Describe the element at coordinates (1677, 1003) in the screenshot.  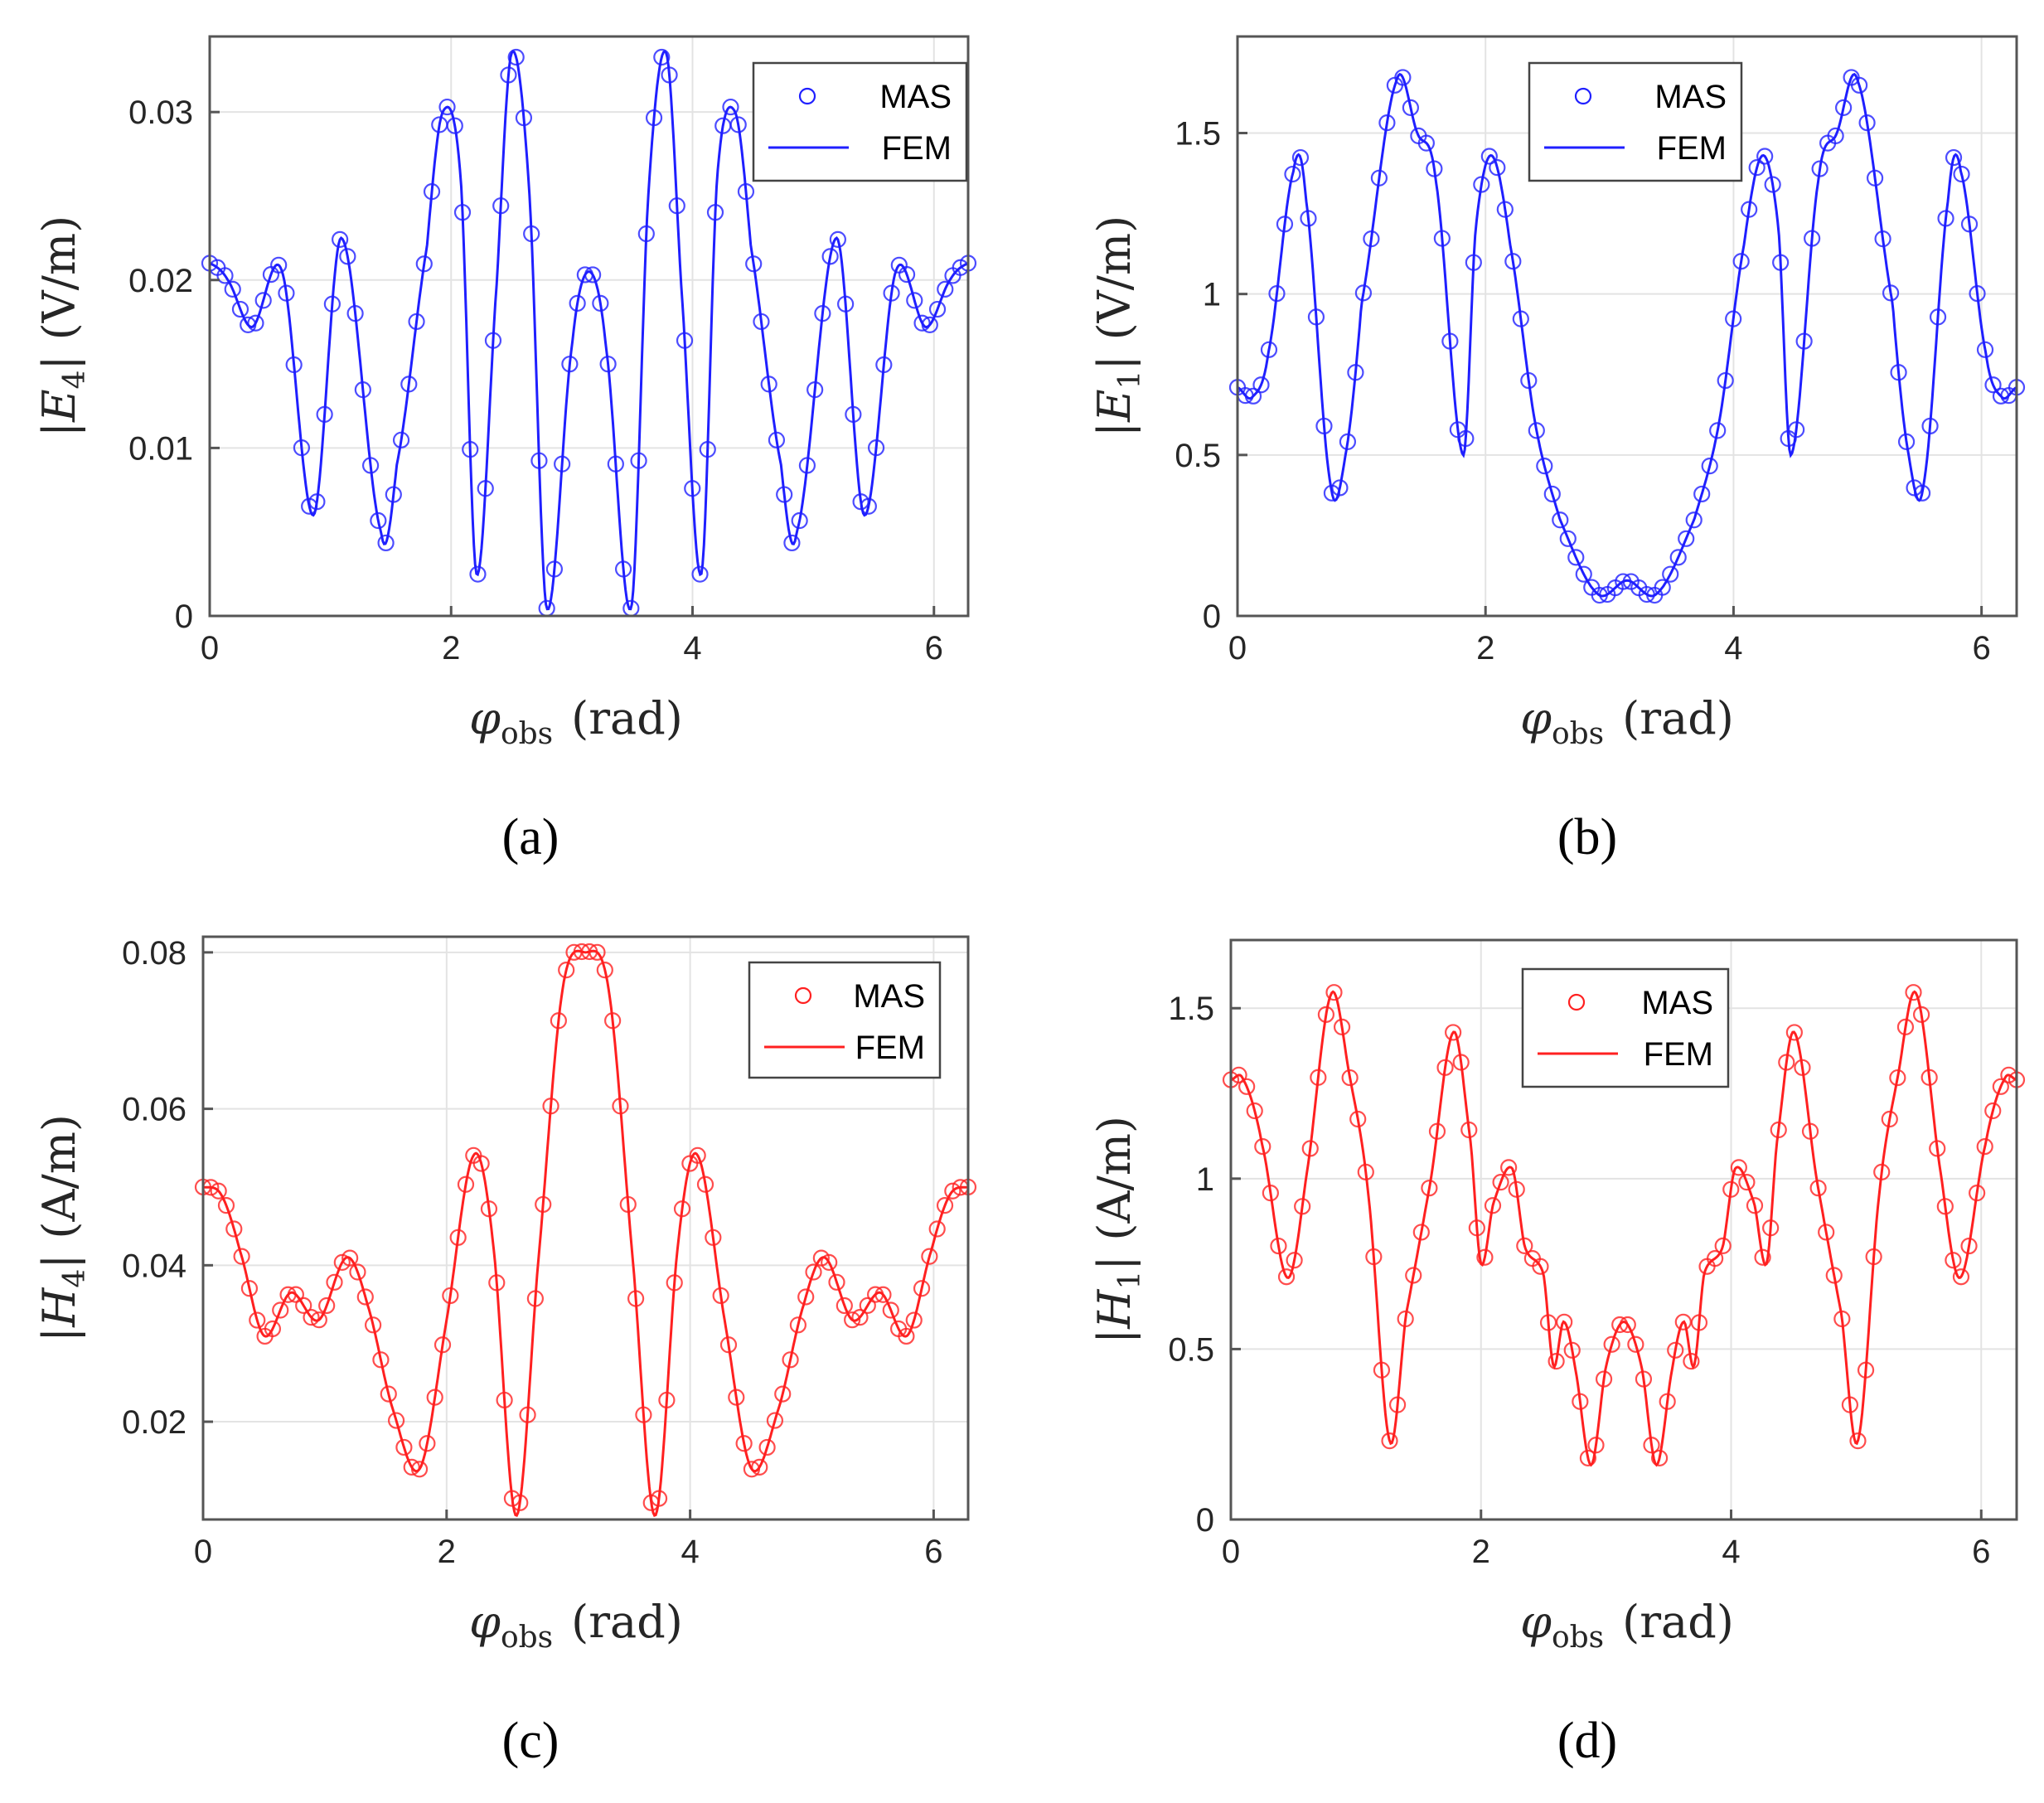
I see `legend-label-mas: MAS` at that location.